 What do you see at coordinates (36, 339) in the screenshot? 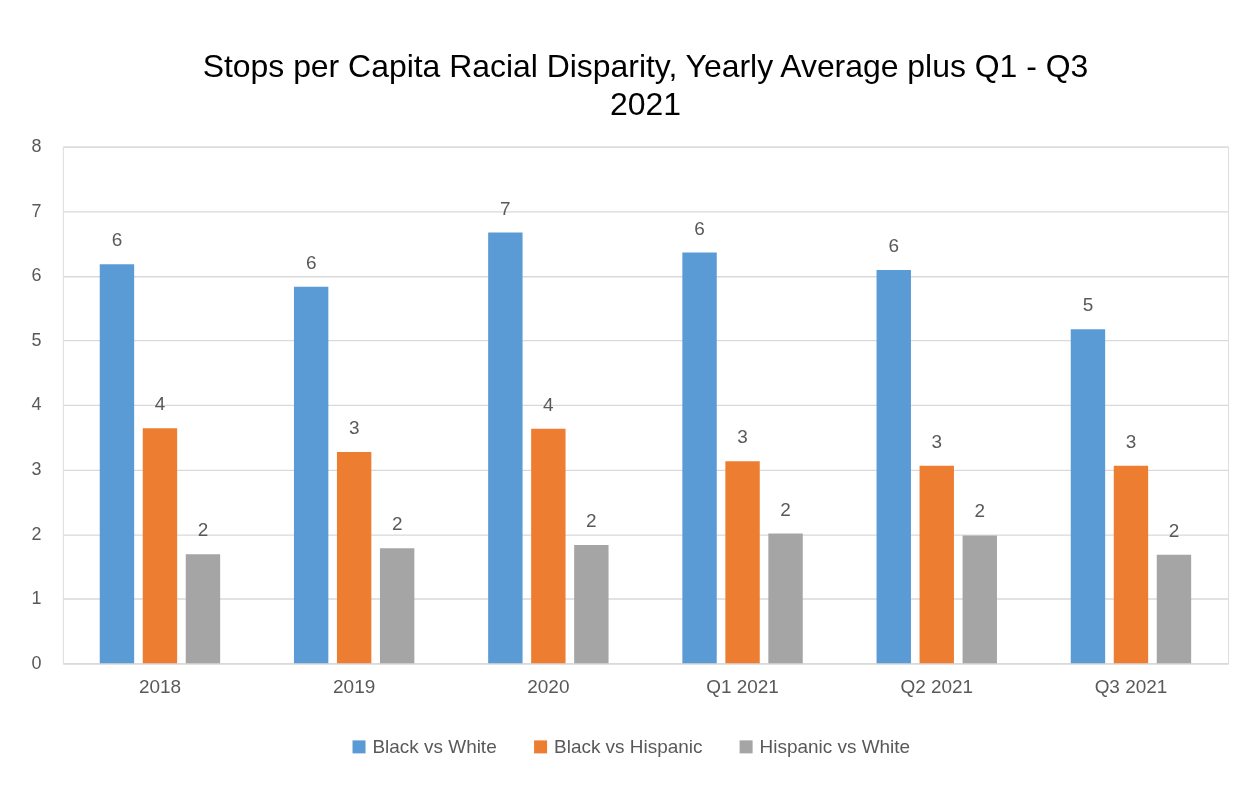
I see `y-tick-label: 5` at bounding box center [36, 339].